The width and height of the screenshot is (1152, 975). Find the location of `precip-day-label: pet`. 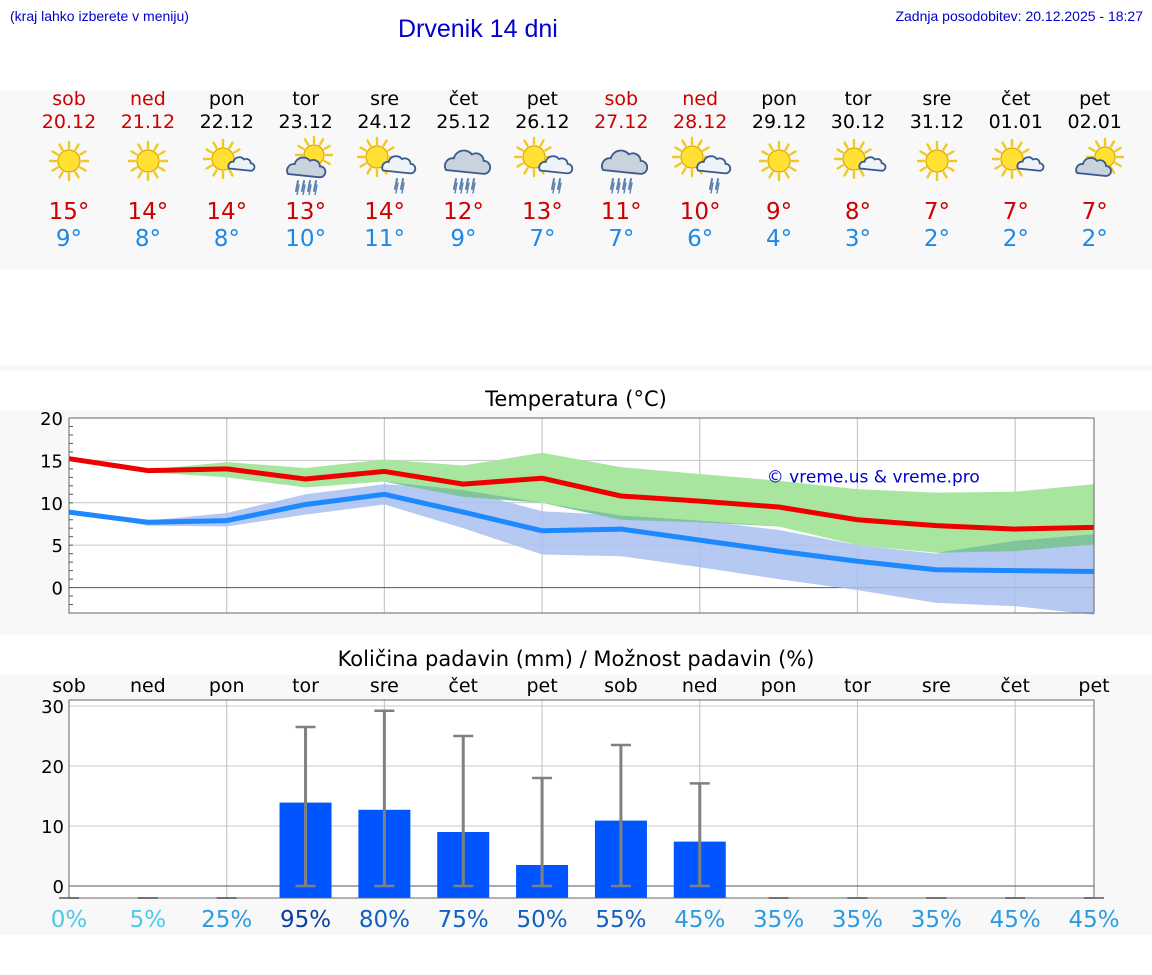

precip-day-label: pet is located at coordinates (1093, 686).